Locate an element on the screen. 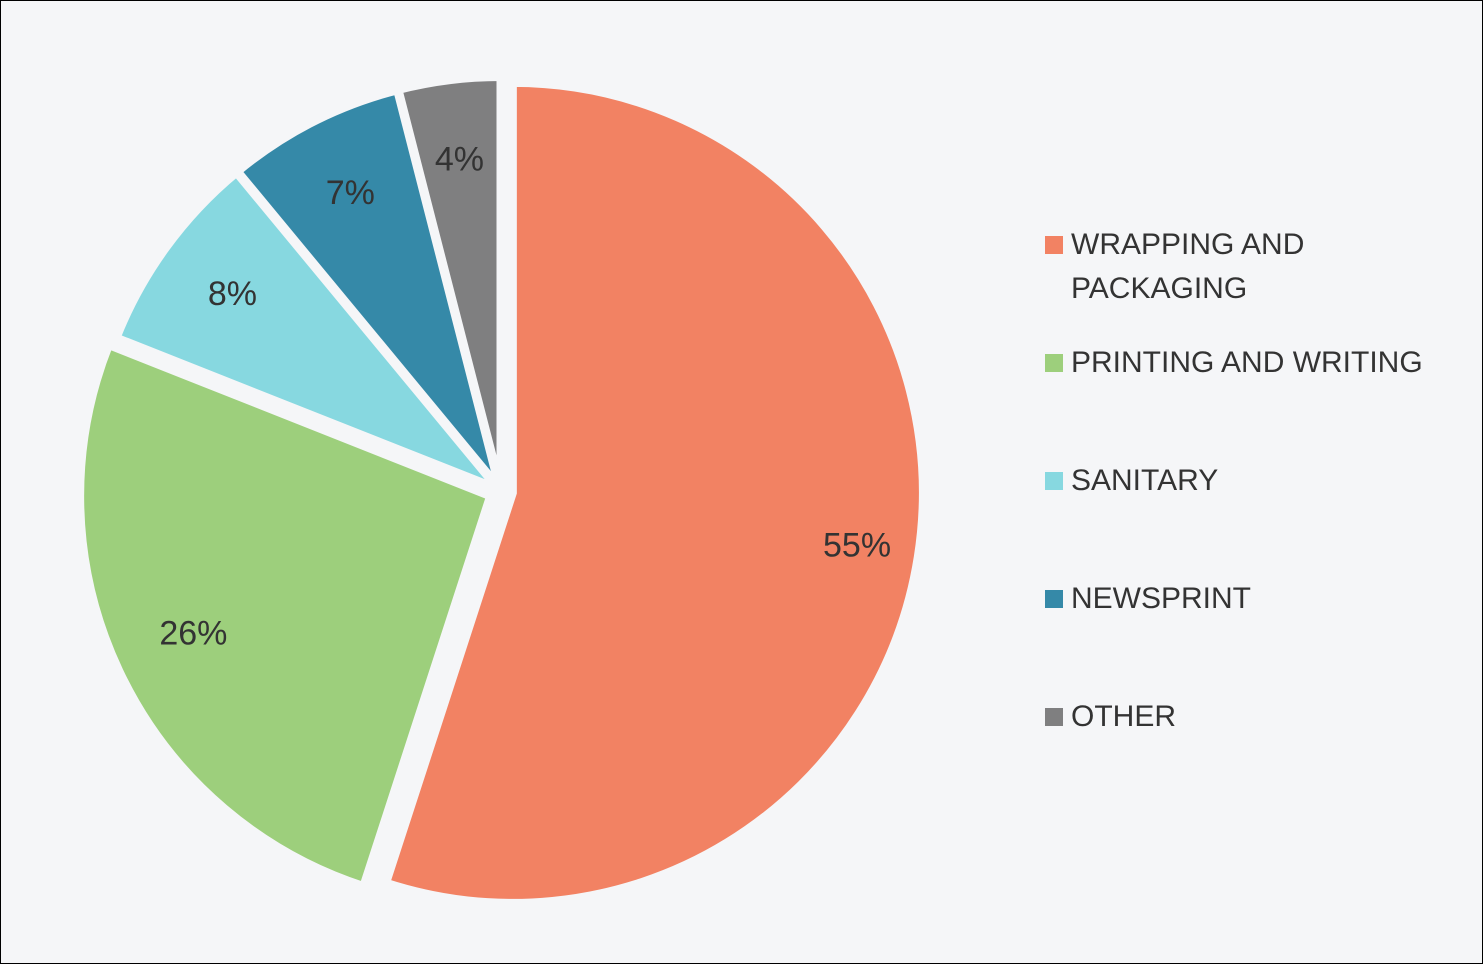 The width and height of the screenshot is (1483, 964). legend-item: OTHER is located at coordinates (1235, 754).